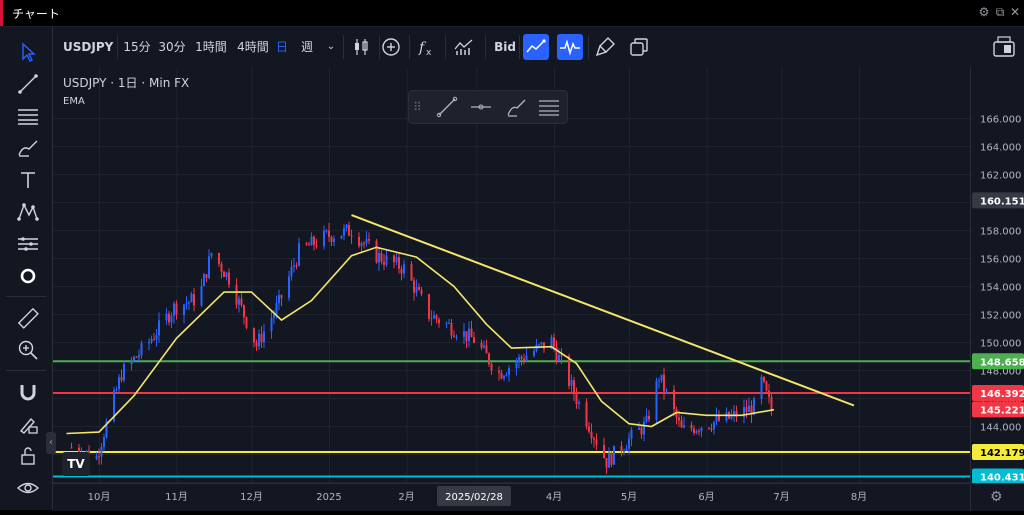  Describe the element at coordinates (137, 47) in the screenshot. I see `interval-15m: 15分` at that location.